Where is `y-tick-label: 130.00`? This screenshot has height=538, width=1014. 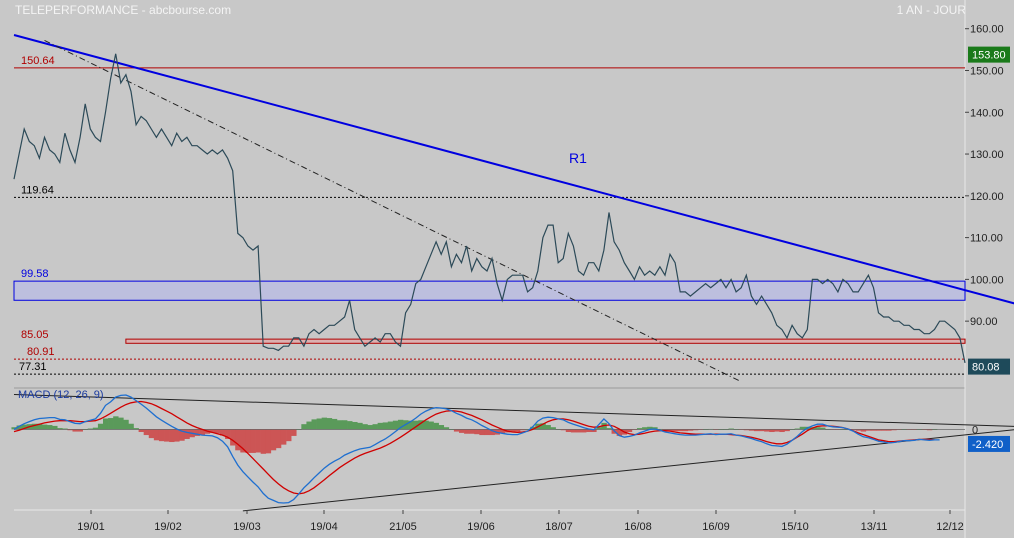
y-tick-label: 130.00 is located at coordinates (987, 155).